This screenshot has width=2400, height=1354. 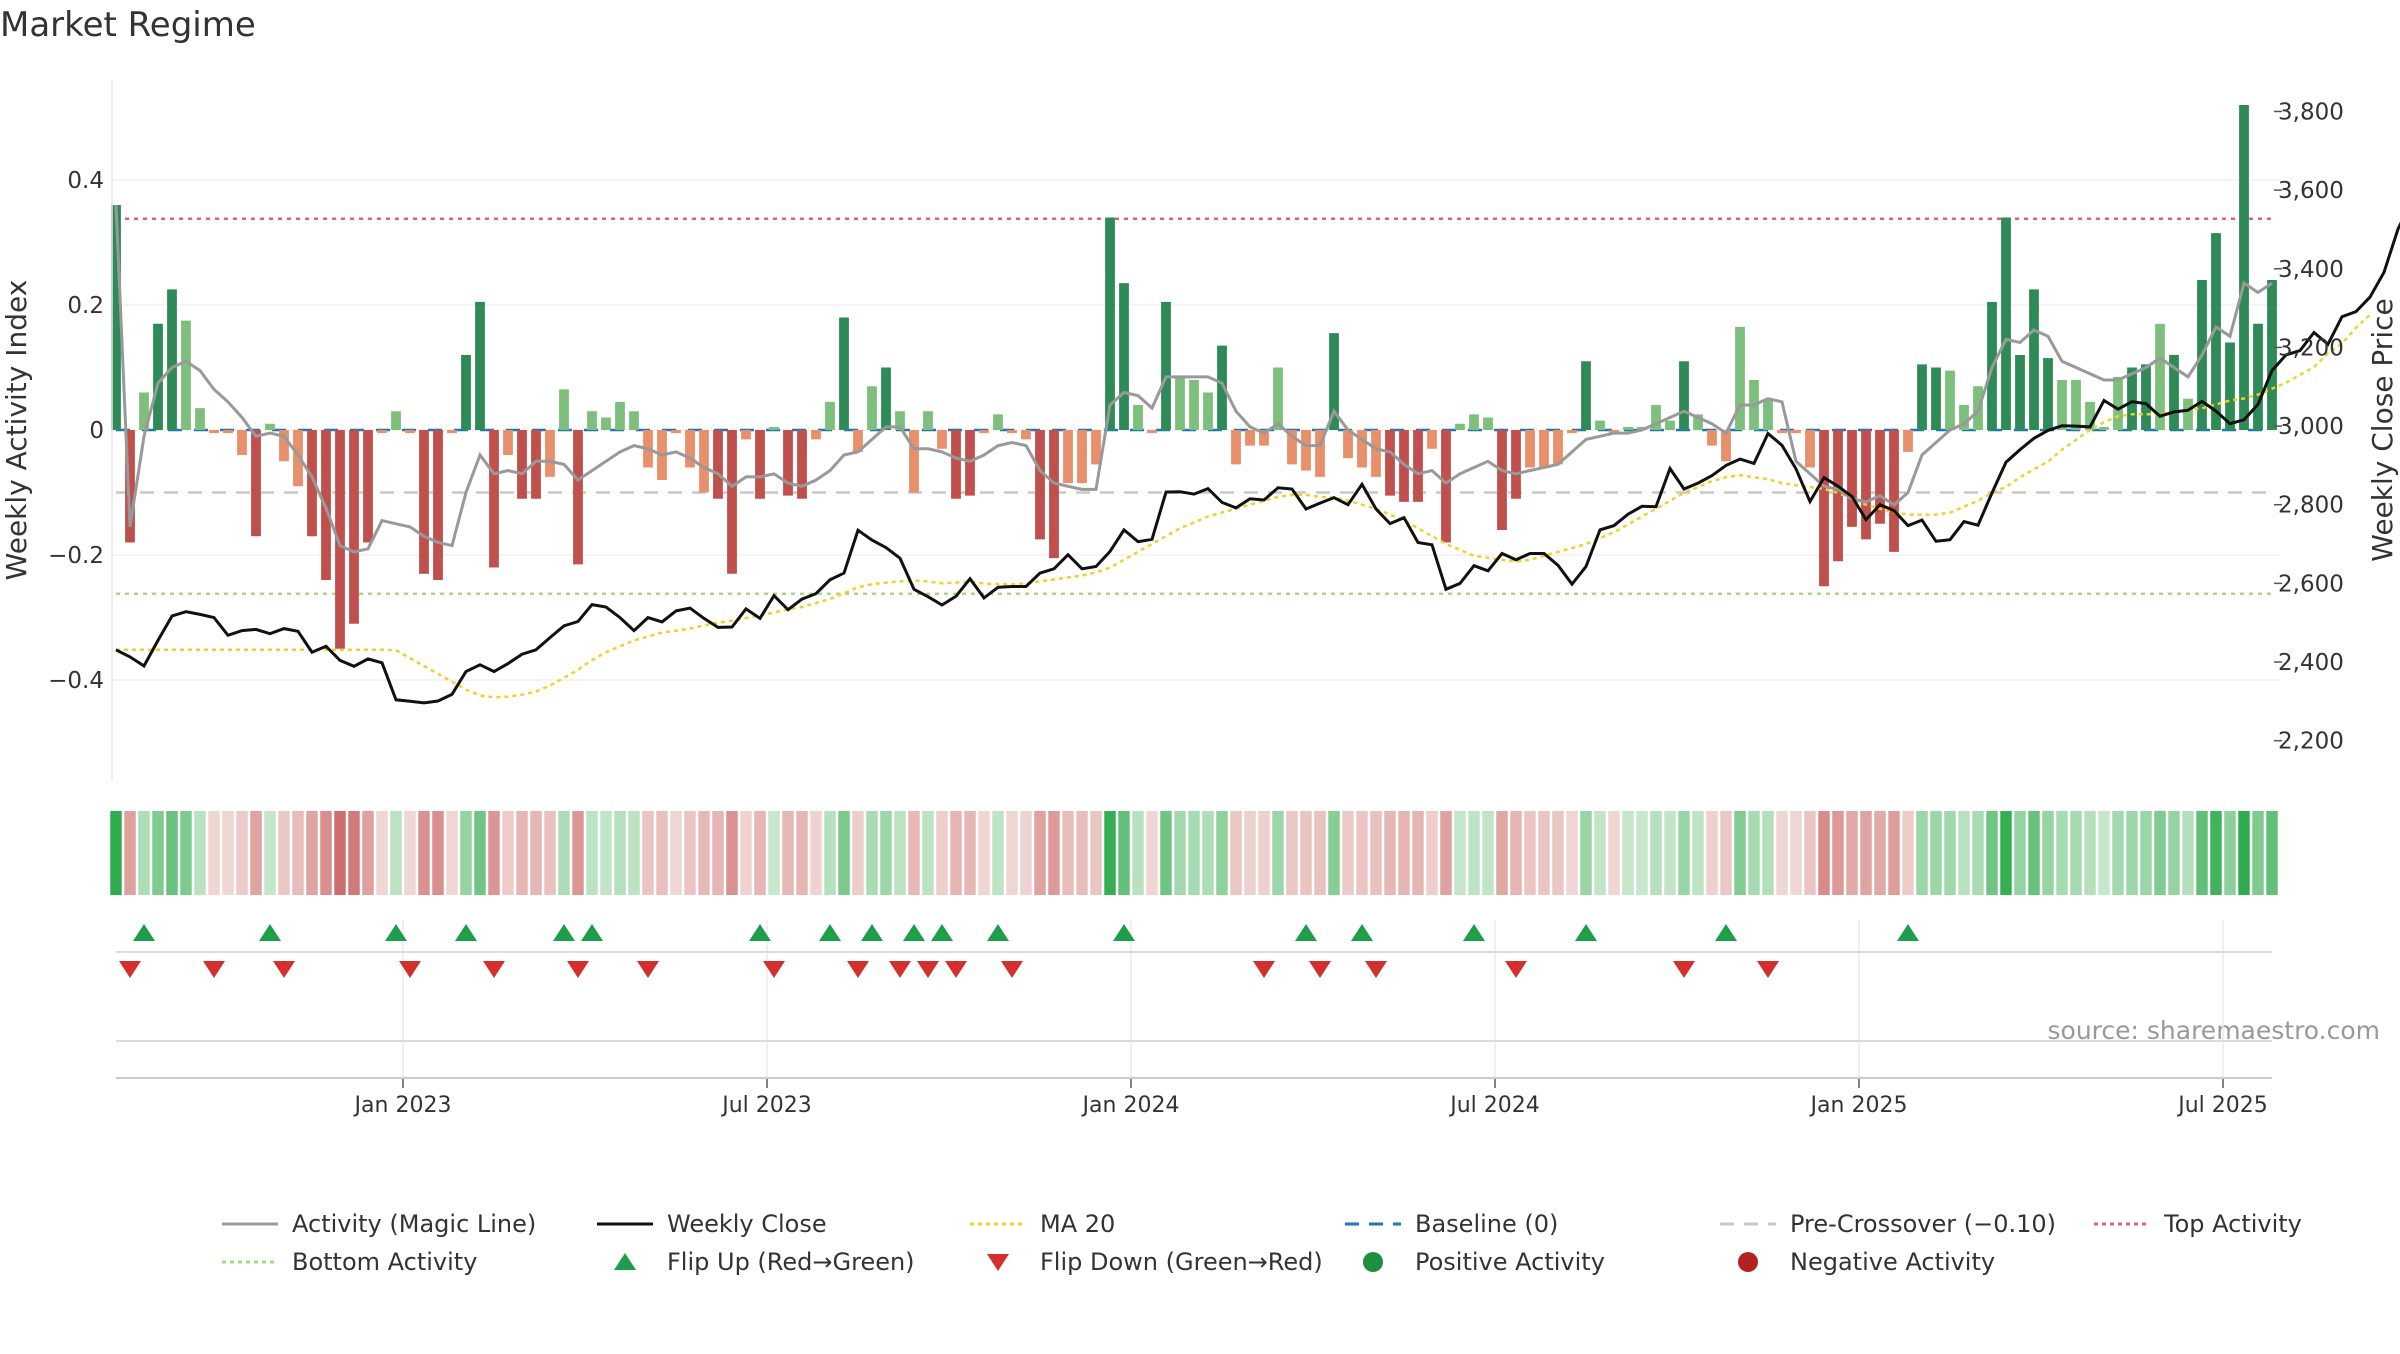 I want to click on legend-label: Activity (Magic Line), so click(x=414, y=1224).